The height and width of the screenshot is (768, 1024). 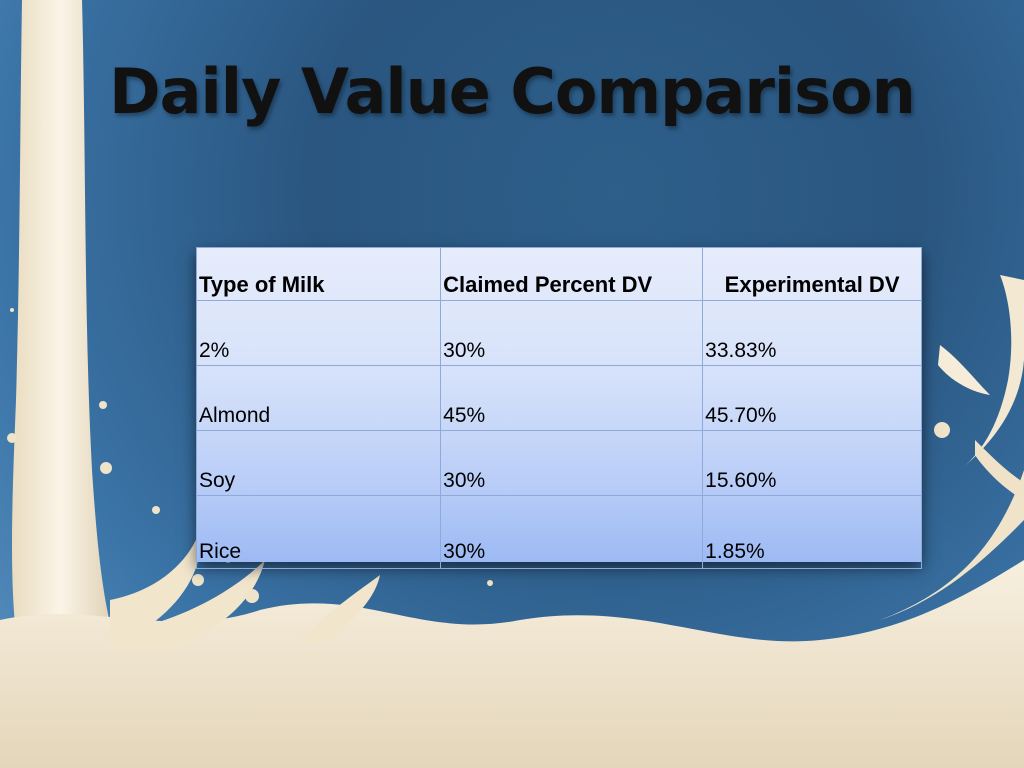 What do you see at coordinates (187, 590) in the screenshot?
I see `milk-splash-left` at bounding box center [187, 590].